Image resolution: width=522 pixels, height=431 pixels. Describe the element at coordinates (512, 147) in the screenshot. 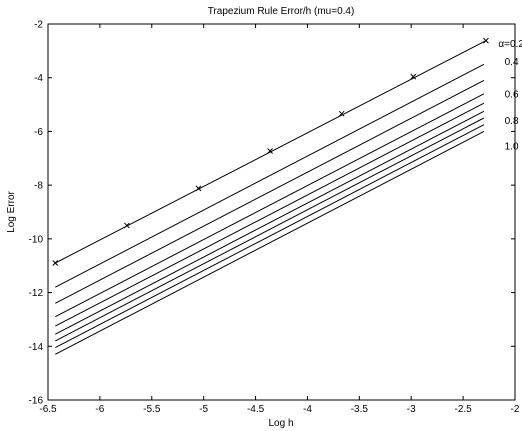

I see `series-annotation: 1.0` at that location.